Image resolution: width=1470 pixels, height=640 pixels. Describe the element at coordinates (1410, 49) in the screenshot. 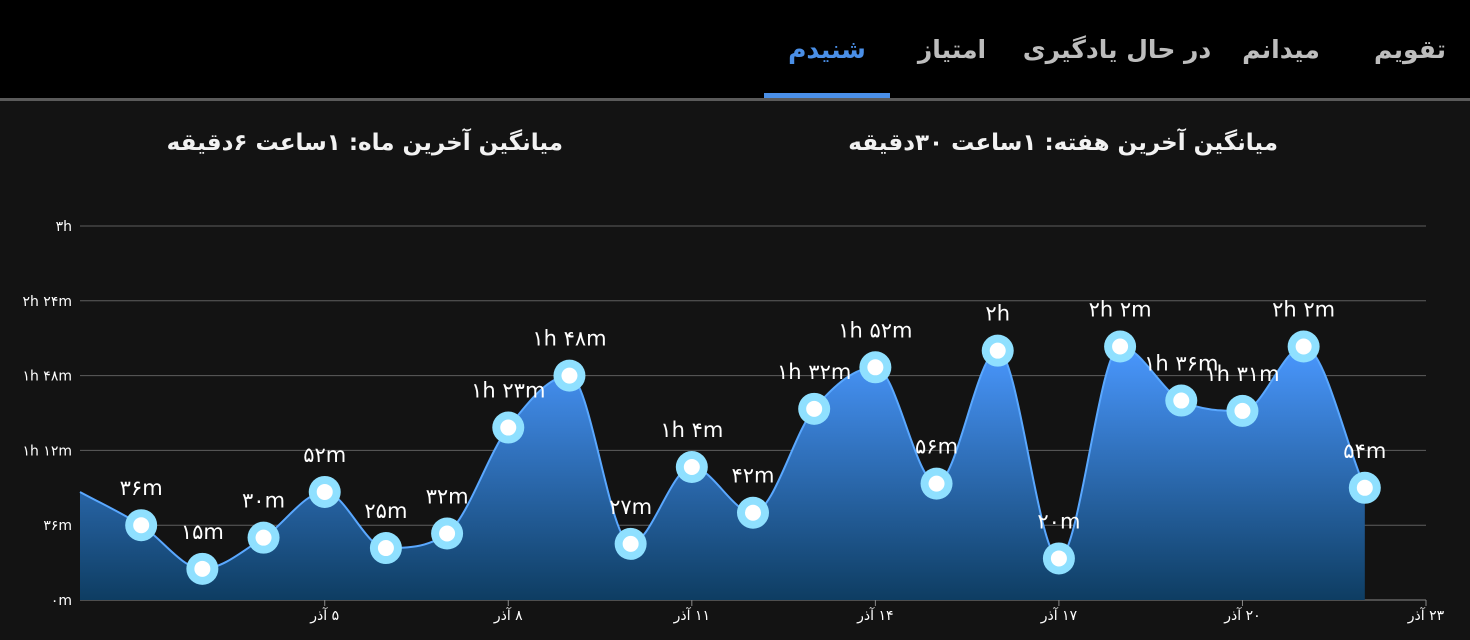

I see `tab-calendar: تقویم` at that location.